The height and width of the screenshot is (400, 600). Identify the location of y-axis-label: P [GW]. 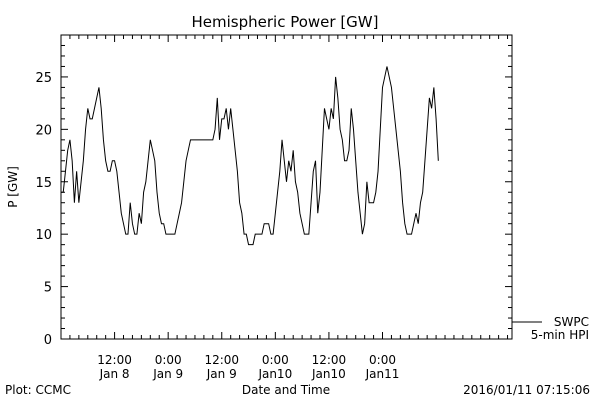
(13, 187).